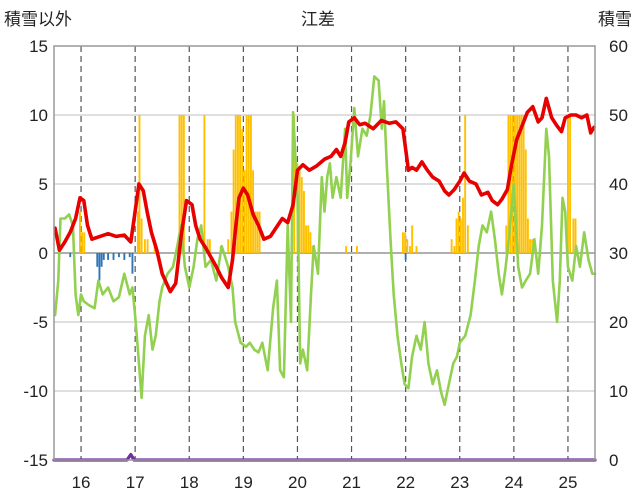  I want to click on right-tick-label: 50, so click(618, 115).